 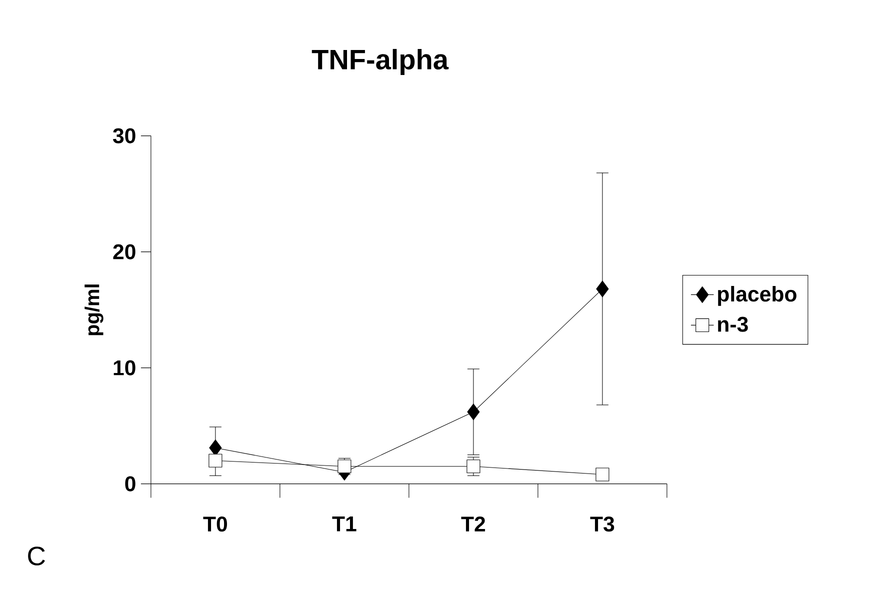 What do you see at coordinates (94, 310) in the screenshot?
I see `y-axis-title: pg/ml` at bounding box center [94, 310].